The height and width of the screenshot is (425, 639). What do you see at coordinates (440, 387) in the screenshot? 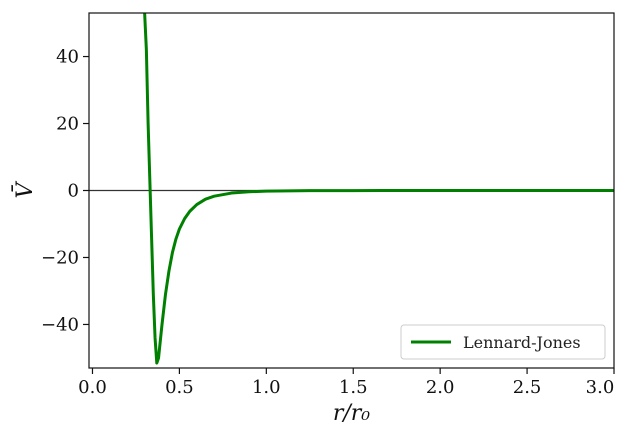
I see `x-tick-label: 2.0` at bounding box center [440, 387].